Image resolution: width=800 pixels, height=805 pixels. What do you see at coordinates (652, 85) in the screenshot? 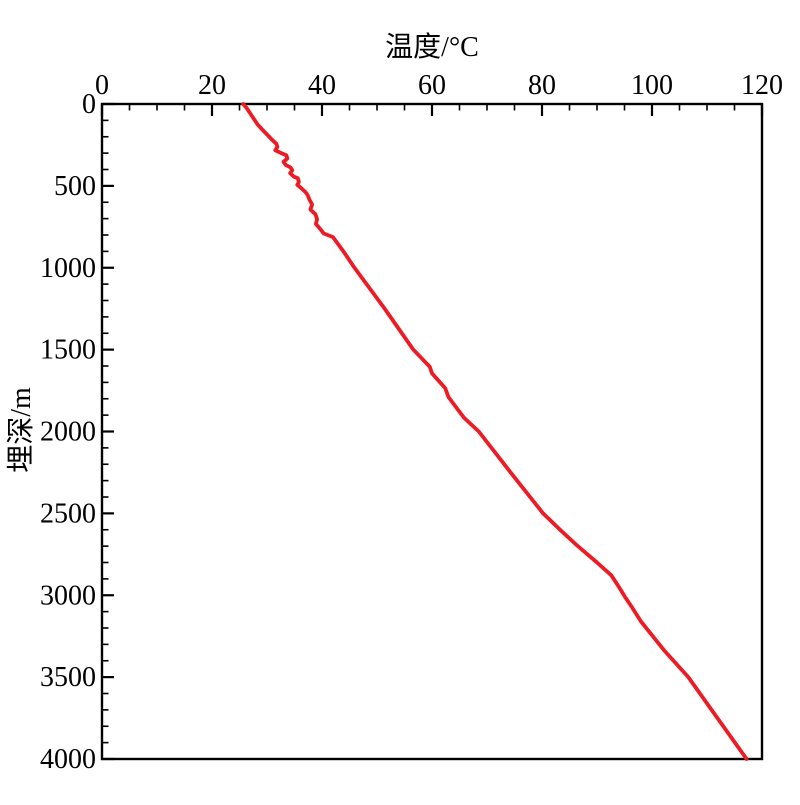
I see `x-tick-label: 100` at bounding box center [652, 85].